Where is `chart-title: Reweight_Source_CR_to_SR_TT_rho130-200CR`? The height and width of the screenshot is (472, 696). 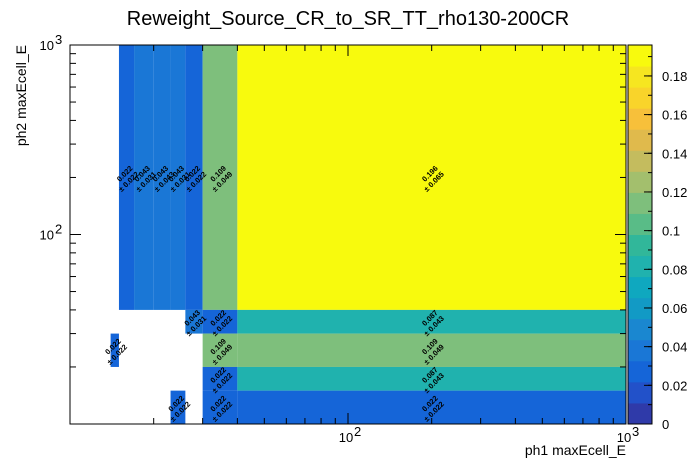
chart-title: Reweight_Source_CR_to_SR_TT_rho130-200CR is located at coordinates (348, 19).